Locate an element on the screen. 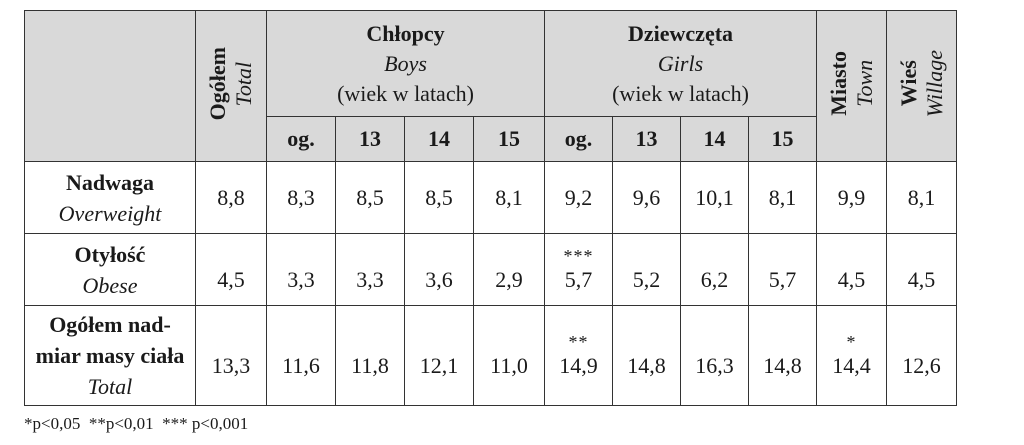 This screenshot has height=445, width=1024. row-label-en: Total is located at coordinates (110, 386).